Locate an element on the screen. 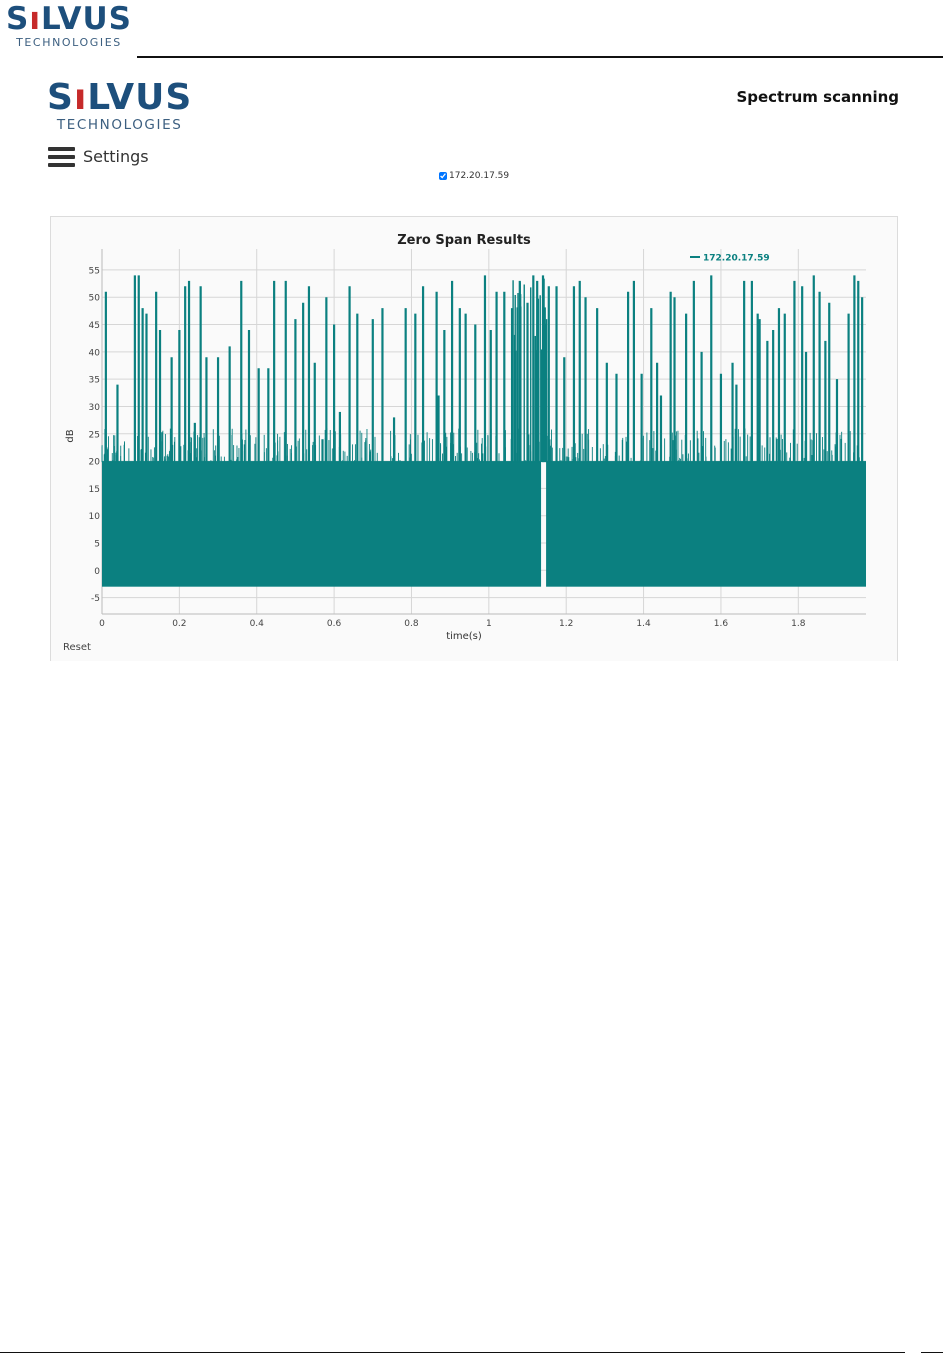  settings-label: Settings is located at coordinates (116, 156).